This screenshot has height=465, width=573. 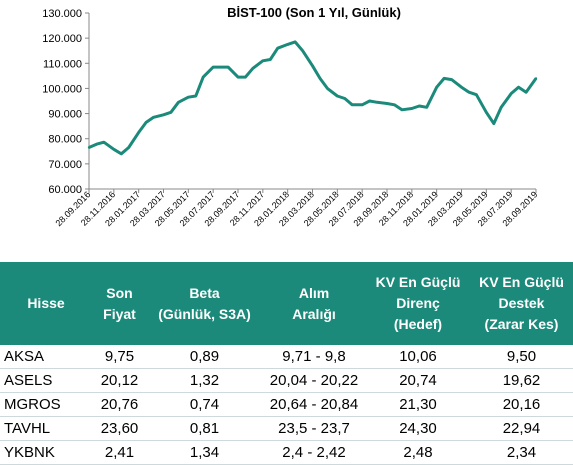 What do you see at coordinates (314, 292) in the screenshot?
I see `column-header-line: Alım` at bounding box center [314, 292].